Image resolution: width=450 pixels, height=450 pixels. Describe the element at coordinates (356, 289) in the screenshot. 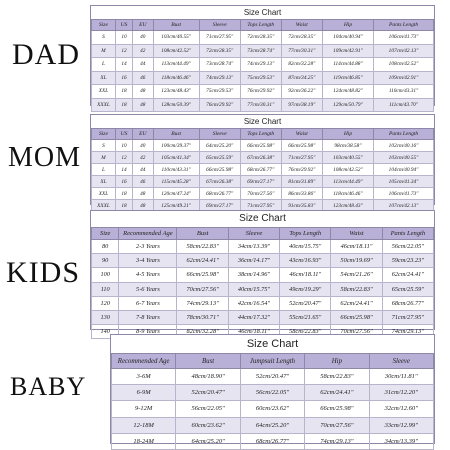

I see `table-cell: 58cm/22.83"` at that location.